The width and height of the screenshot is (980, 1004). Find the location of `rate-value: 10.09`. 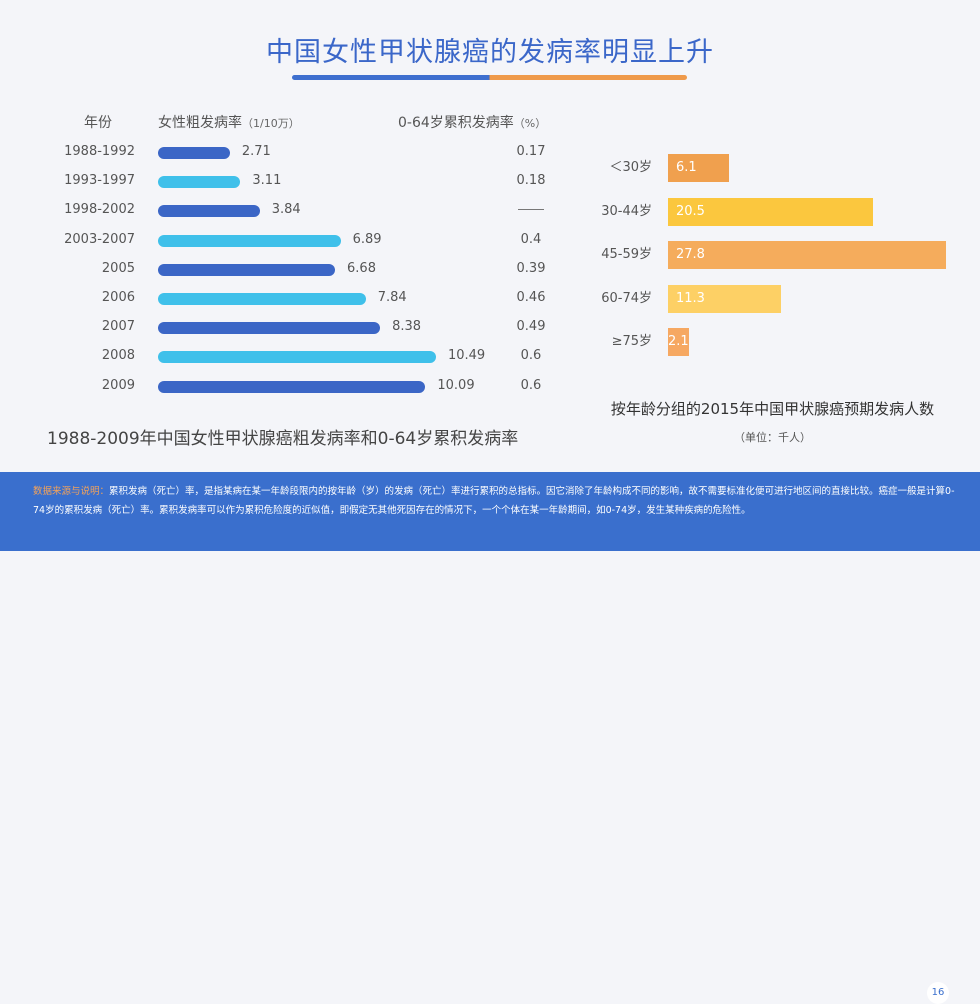

rate-value: 10.09 is located at coordinates (456, 385).